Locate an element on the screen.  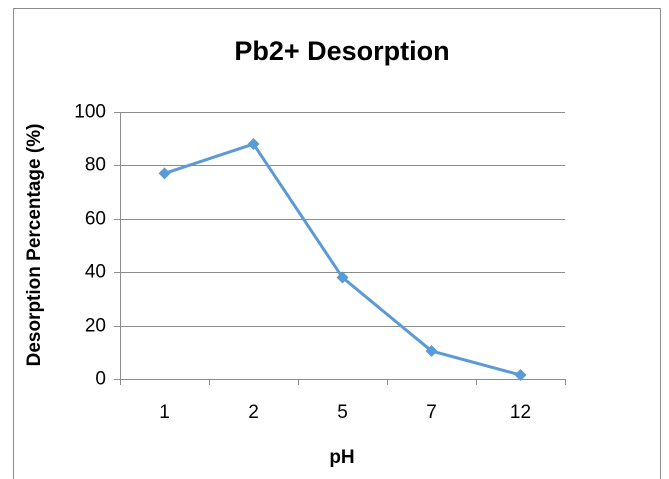
y-axis-label: Desorption Percentage (%) is located at coordinates (34, 245).